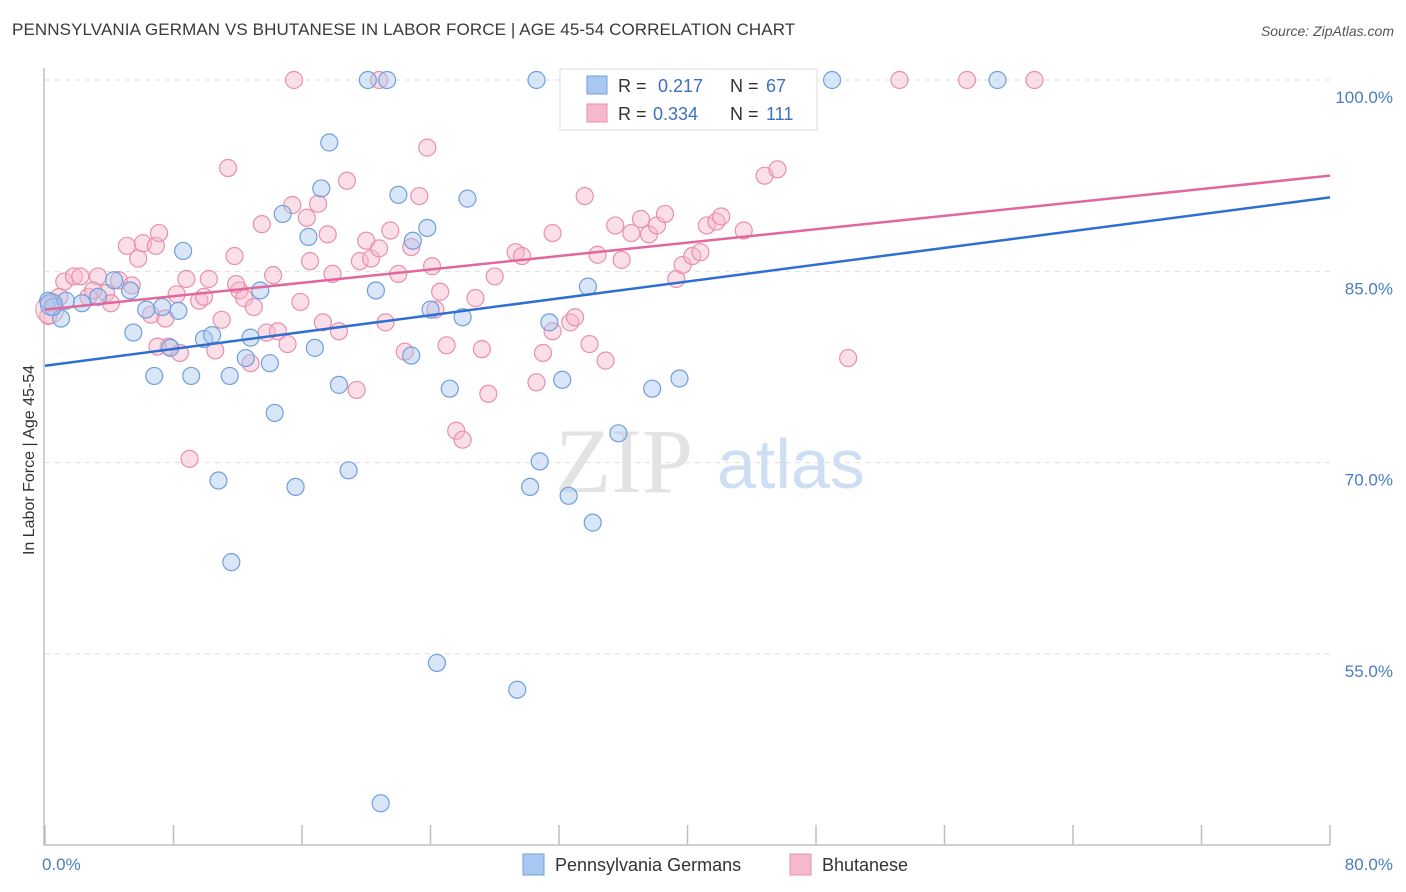  I want to click on y-tick-label: 55.0%, so click(1369, 671).